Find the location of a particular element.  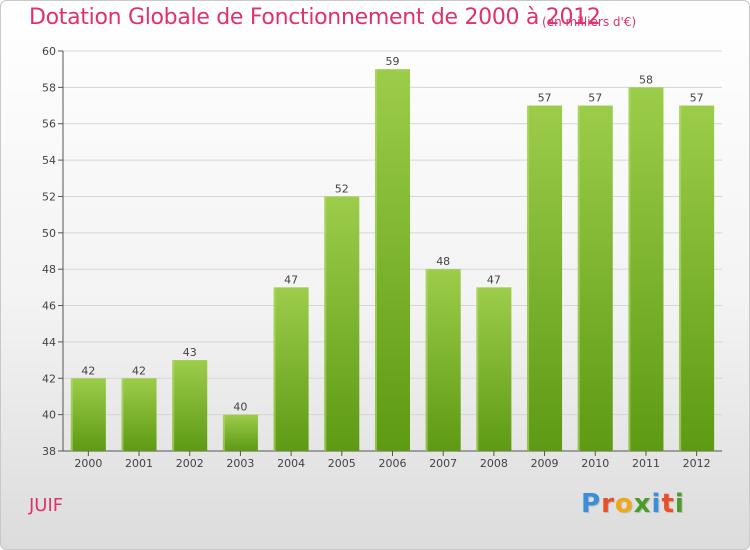

logo-letter: o is located at coordinates (624, 504).